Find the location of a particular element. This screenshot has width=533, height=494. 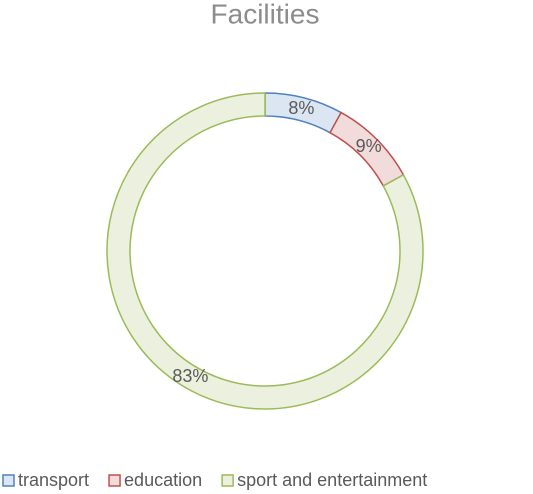

data-label: 83% is located at coordinates (190, 376).